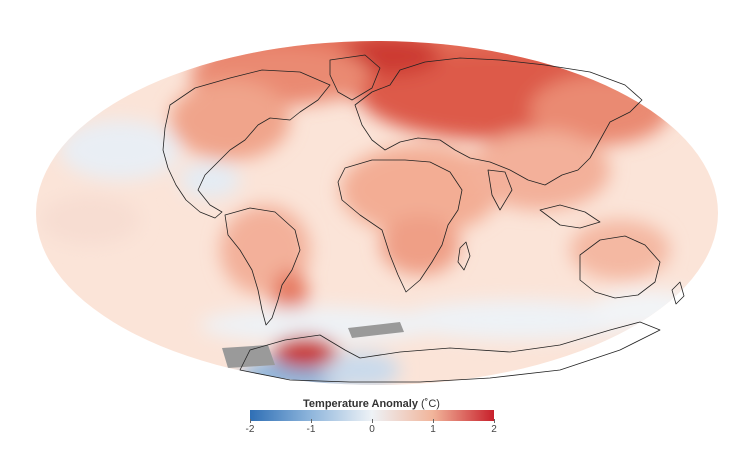 This screenshot has width=743, height=469. What do you see at coordinates (500, 190) in the screenshot?
I see `india-outline` at bounding box center [500, 190].